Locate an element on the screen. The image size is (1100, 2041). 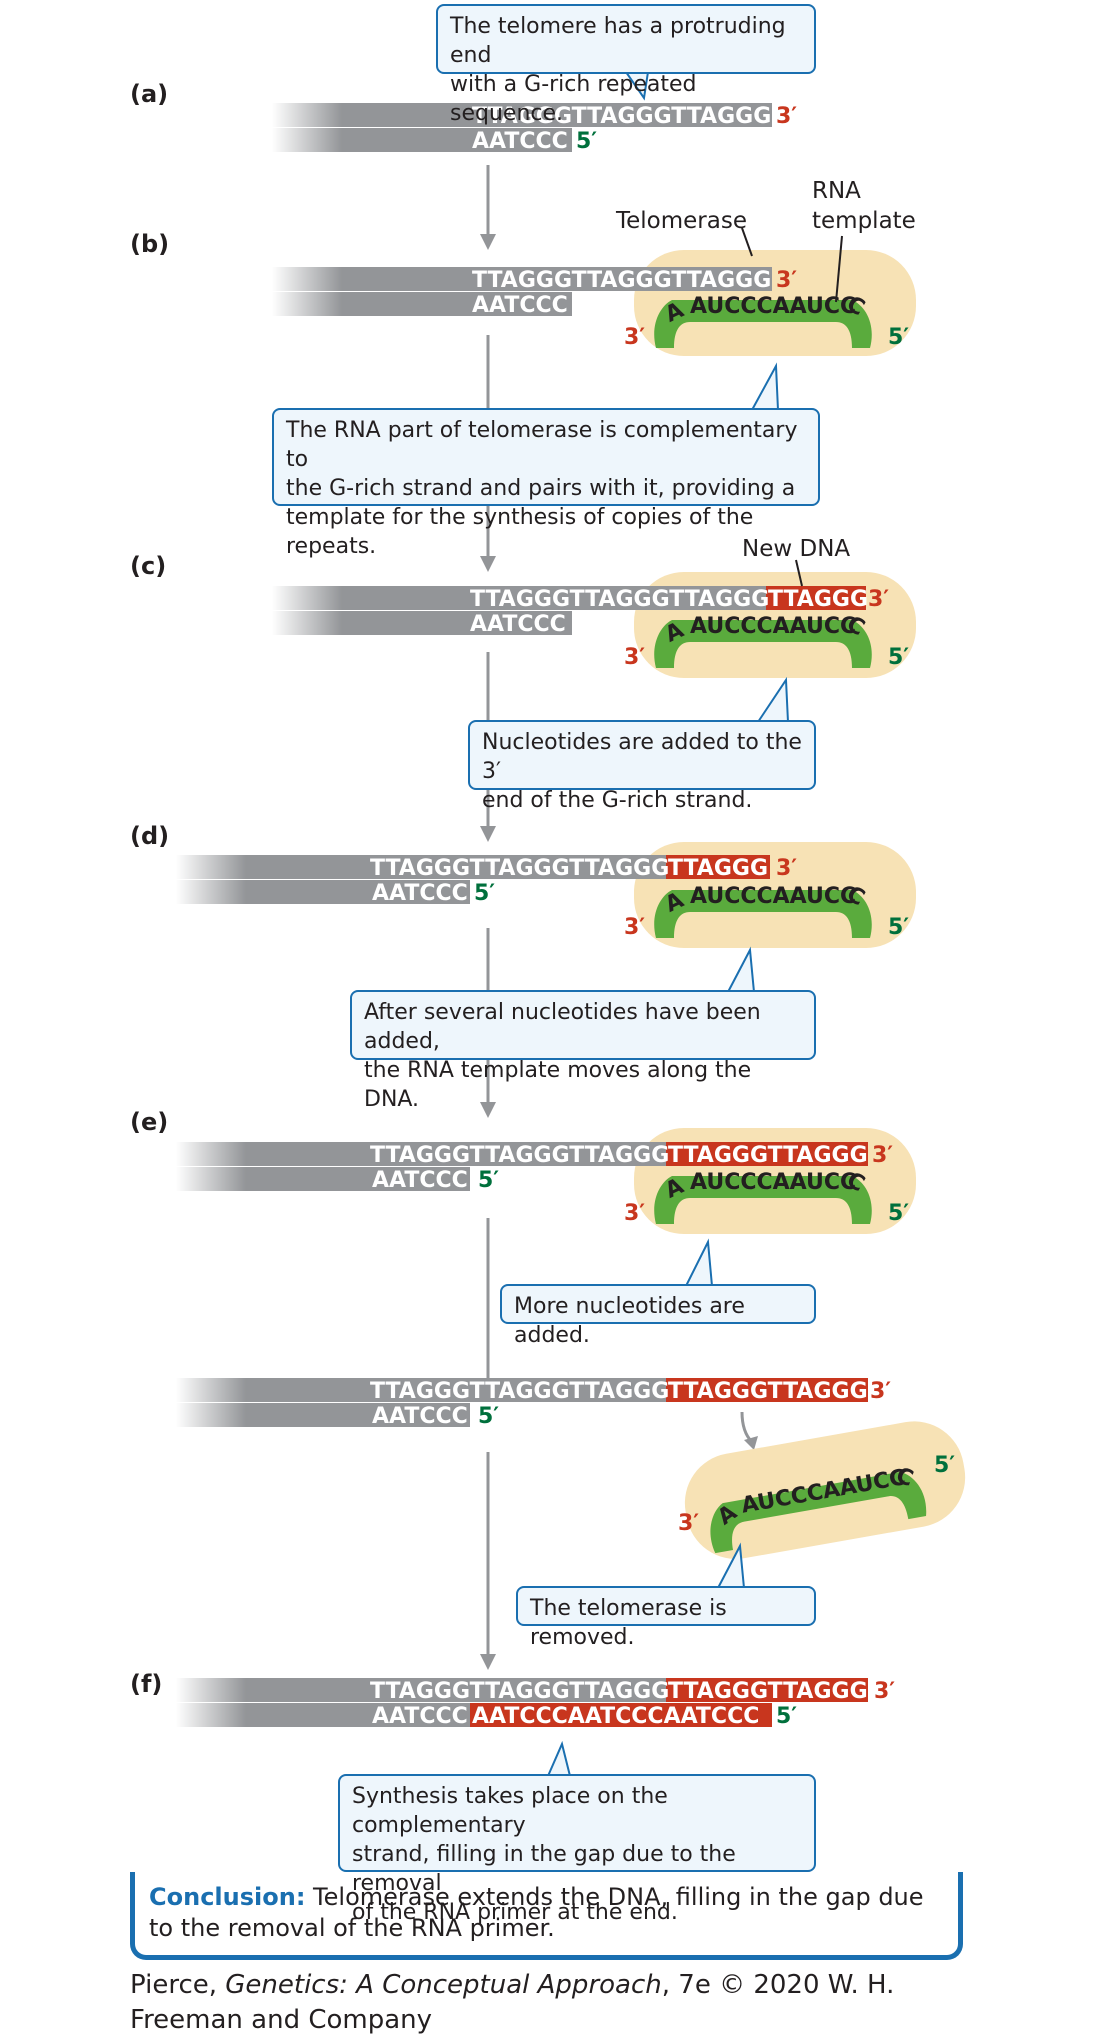
credit-post: , 7e © 2020 W. H. Freeman and Company is located at coordinates (512, 2002).